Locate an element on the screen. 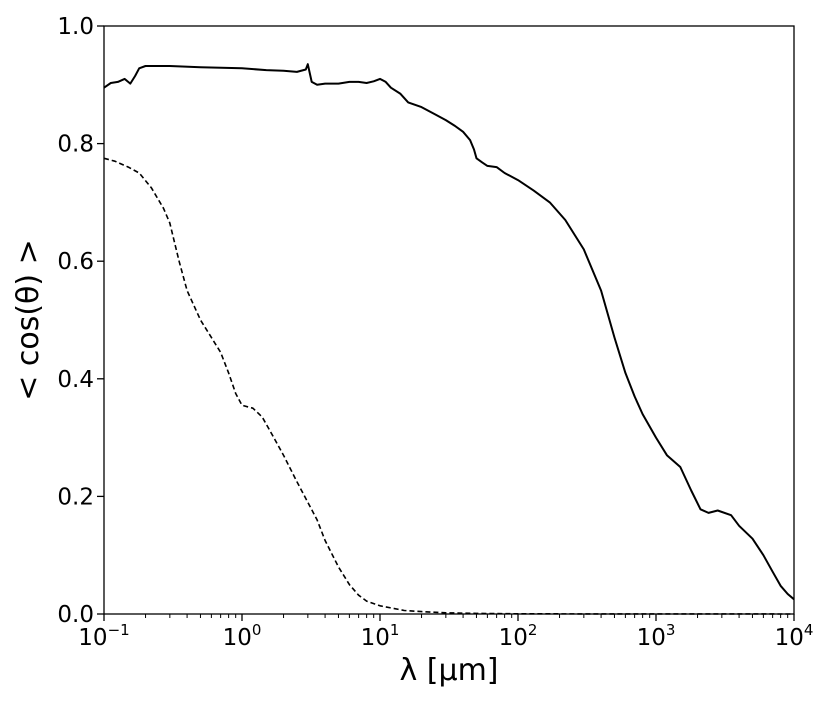 This screenshot has height=709, width=831. y-tick-label: 0.2 is located at coordinates (75, 497).